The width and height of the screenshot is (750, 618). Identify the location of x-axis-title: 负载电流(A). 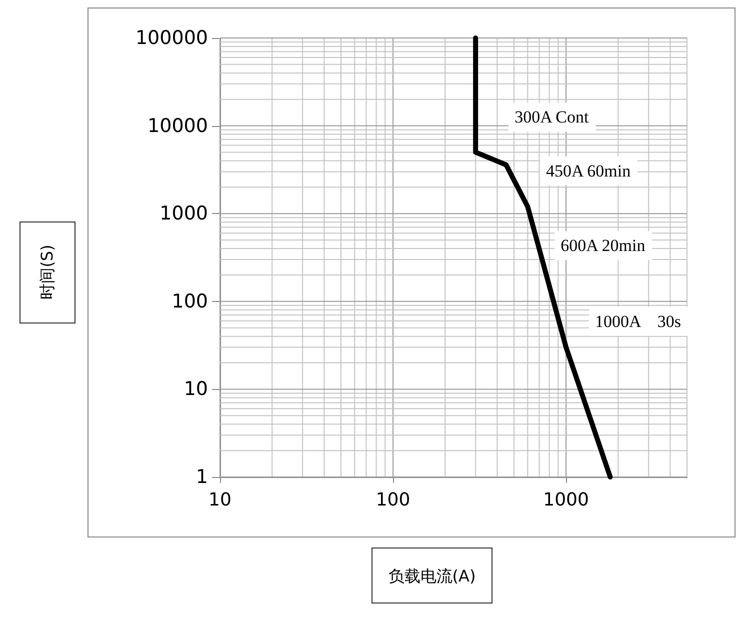
(432, 576).